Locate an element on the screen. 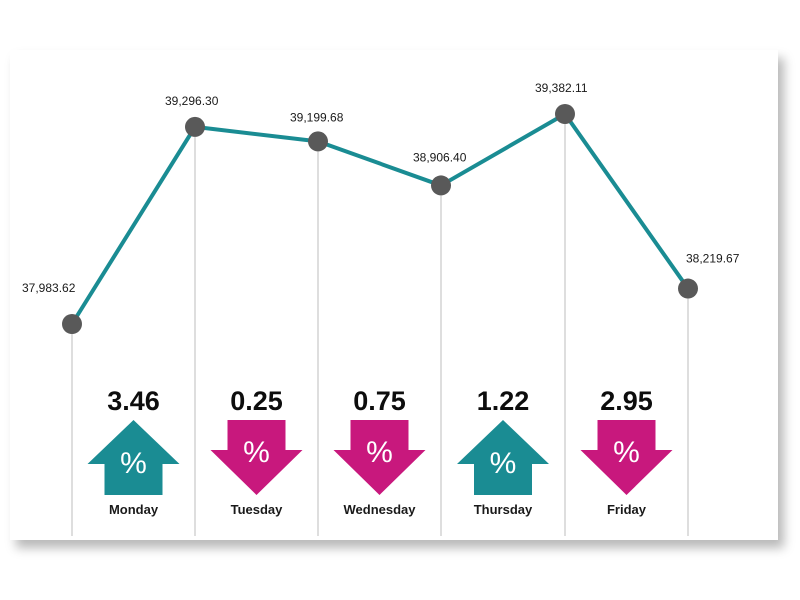  point-value-label: 39,199.68 is located at coordinates (317, 117).